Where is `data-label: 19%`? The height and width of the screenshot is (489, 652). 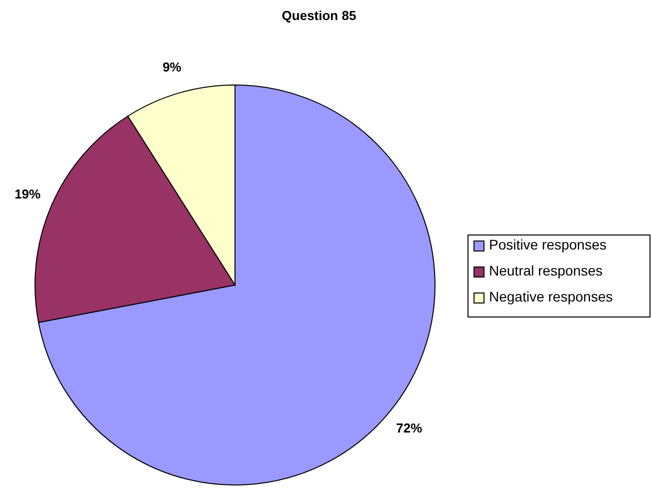 data-label: 19% is located at coordinates (28, 194).